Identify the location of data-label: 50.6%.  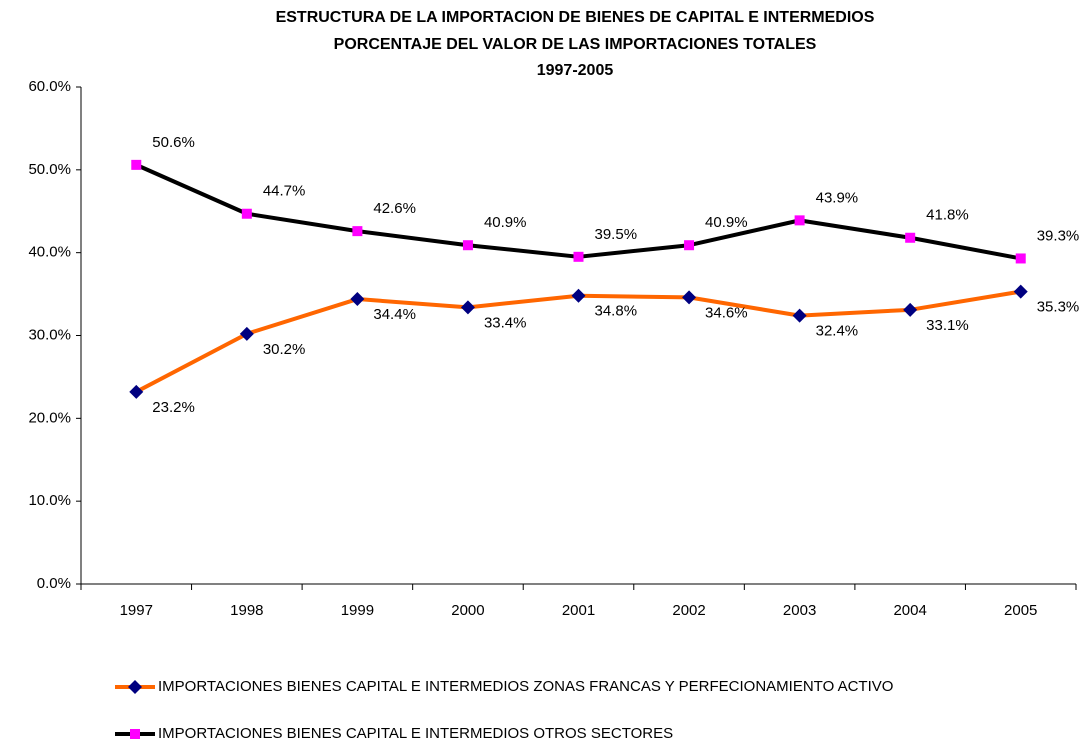
(173, 142).